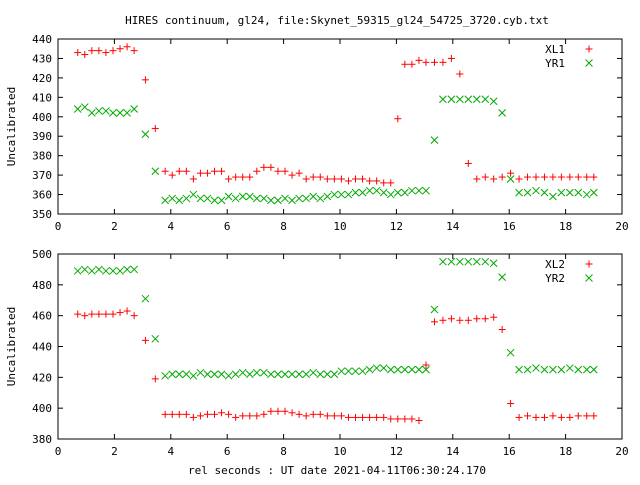 Image resolution: width=640 pixels, height=485 pixels. What do you see at coordinates (42, 58) in the screenshot?
I see `y-tick-label: 430` at bounding box center [42, 58].